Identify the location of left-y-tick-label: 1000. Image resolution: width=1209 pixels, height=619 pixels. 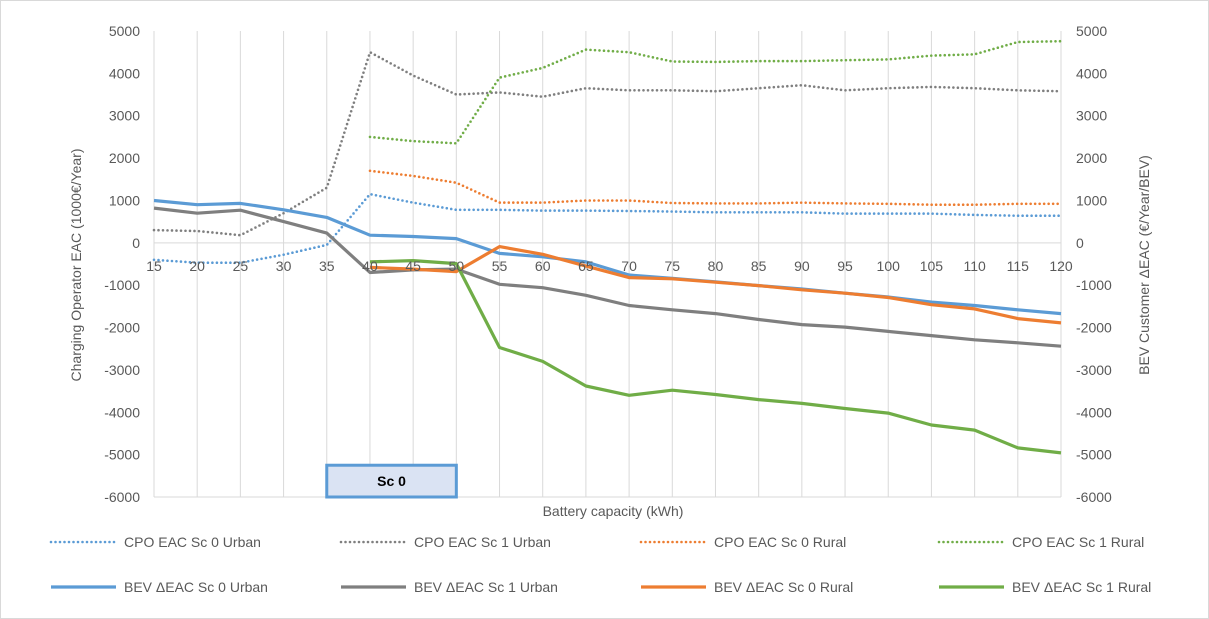
(124, 200).